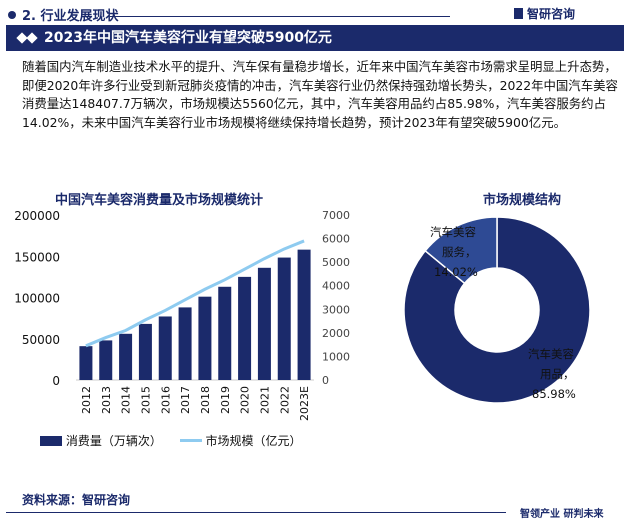  Describe the element at coordinates (551, 14) in the screenshot. I see `brand-name: 智研咨询` at that location.